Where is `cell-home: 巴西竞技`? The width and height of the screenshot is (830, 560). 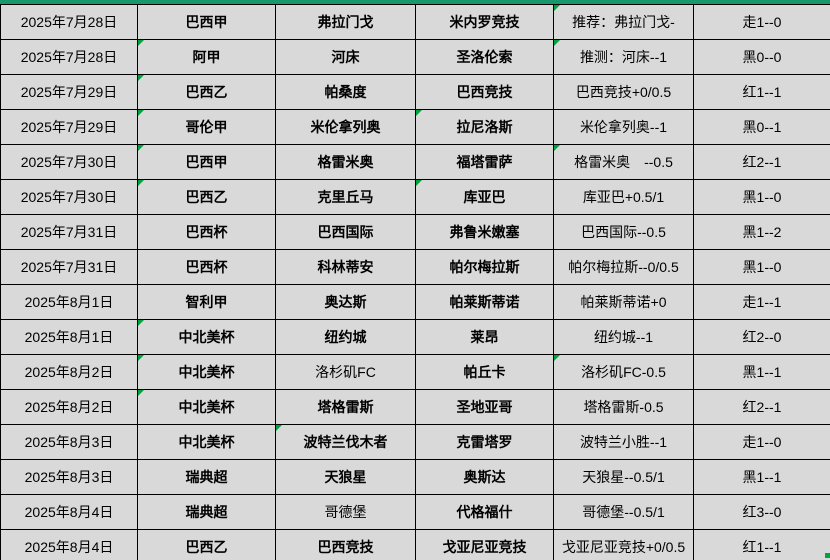 cell-home: 巴西竞技 is located at coordinates (345, 544).